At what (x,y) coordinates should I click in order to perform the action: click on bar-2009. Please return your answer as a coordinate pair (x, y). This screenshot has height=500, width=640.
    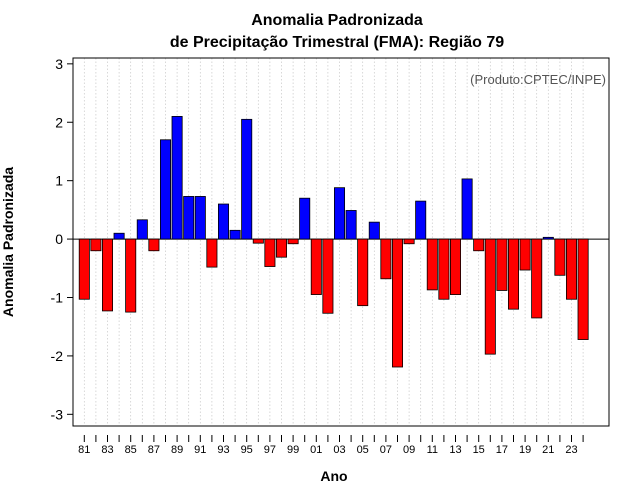
    Looking at the image, I should click on (409, 241).